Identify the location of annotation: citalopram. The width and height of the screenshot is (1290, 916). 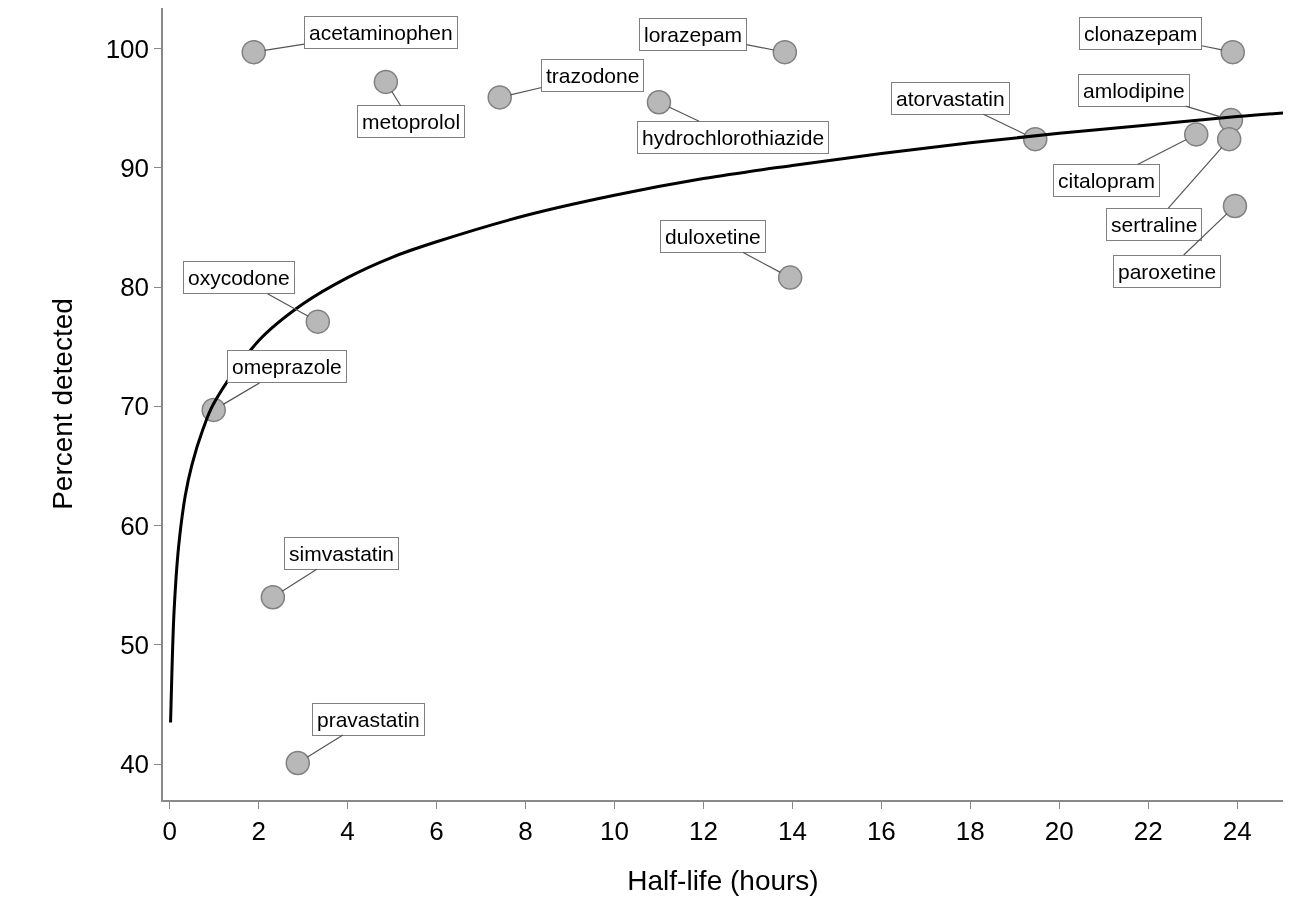
(1106, 180).